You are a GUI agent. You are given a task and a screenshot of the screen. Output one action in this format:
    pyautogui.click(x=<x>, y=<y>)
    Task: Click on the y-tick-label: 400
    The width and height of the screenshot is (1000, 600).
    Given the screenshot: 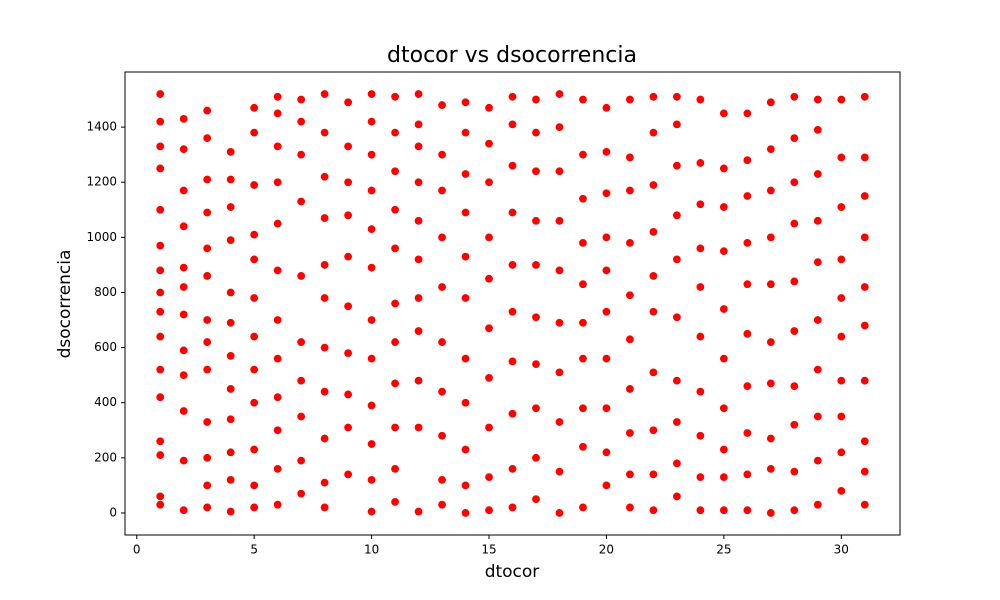 What is the action you would take?
    pyautogui.click(x=105, y=402)
    